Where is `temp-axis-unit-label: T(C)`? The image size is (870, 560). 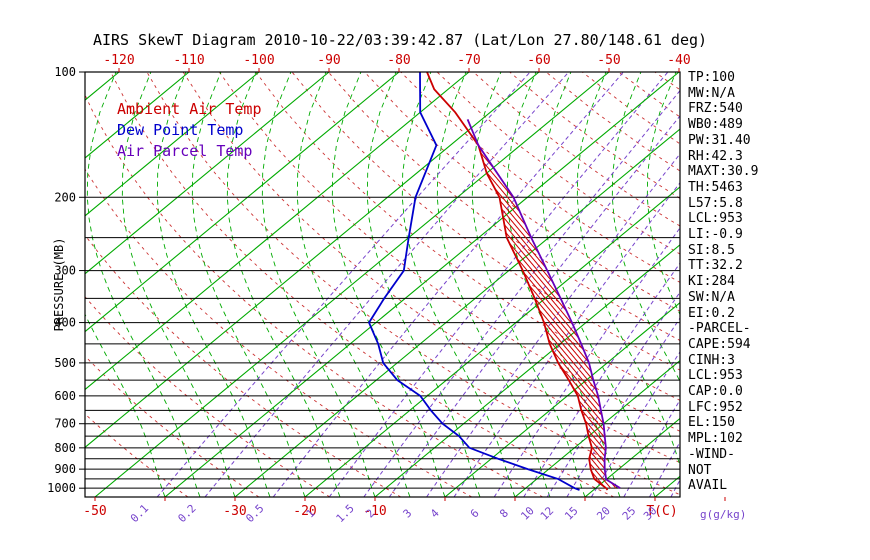 temp-axis-unit-label: T(C) is located at coordinates (661, 511).